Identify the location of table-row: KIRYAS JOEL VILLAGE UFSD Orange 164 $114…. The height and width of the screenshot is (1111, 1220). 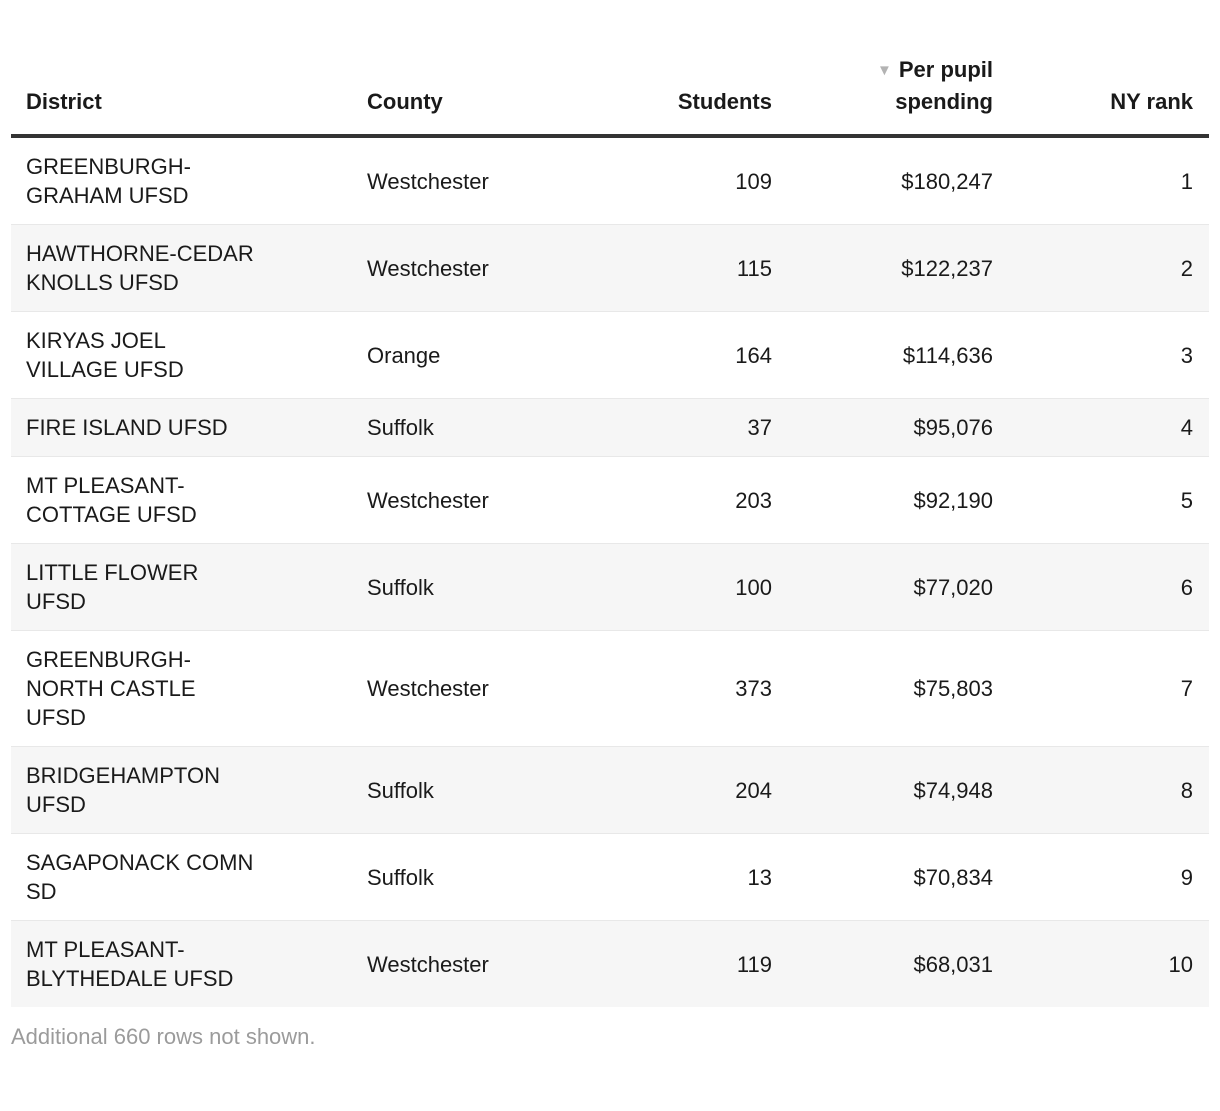
(610, 355).